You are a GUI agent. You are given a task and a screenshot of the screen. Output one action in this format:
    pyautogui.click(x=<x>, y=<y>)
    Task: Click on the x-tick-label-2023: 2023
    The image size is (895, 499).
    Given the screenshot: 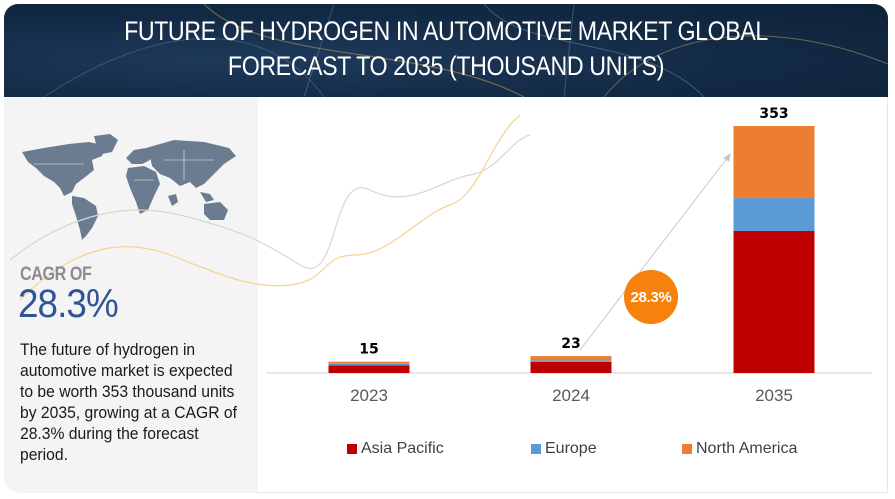 What is the action you would take?
    pyautogui.click(x=369, y=395)
    